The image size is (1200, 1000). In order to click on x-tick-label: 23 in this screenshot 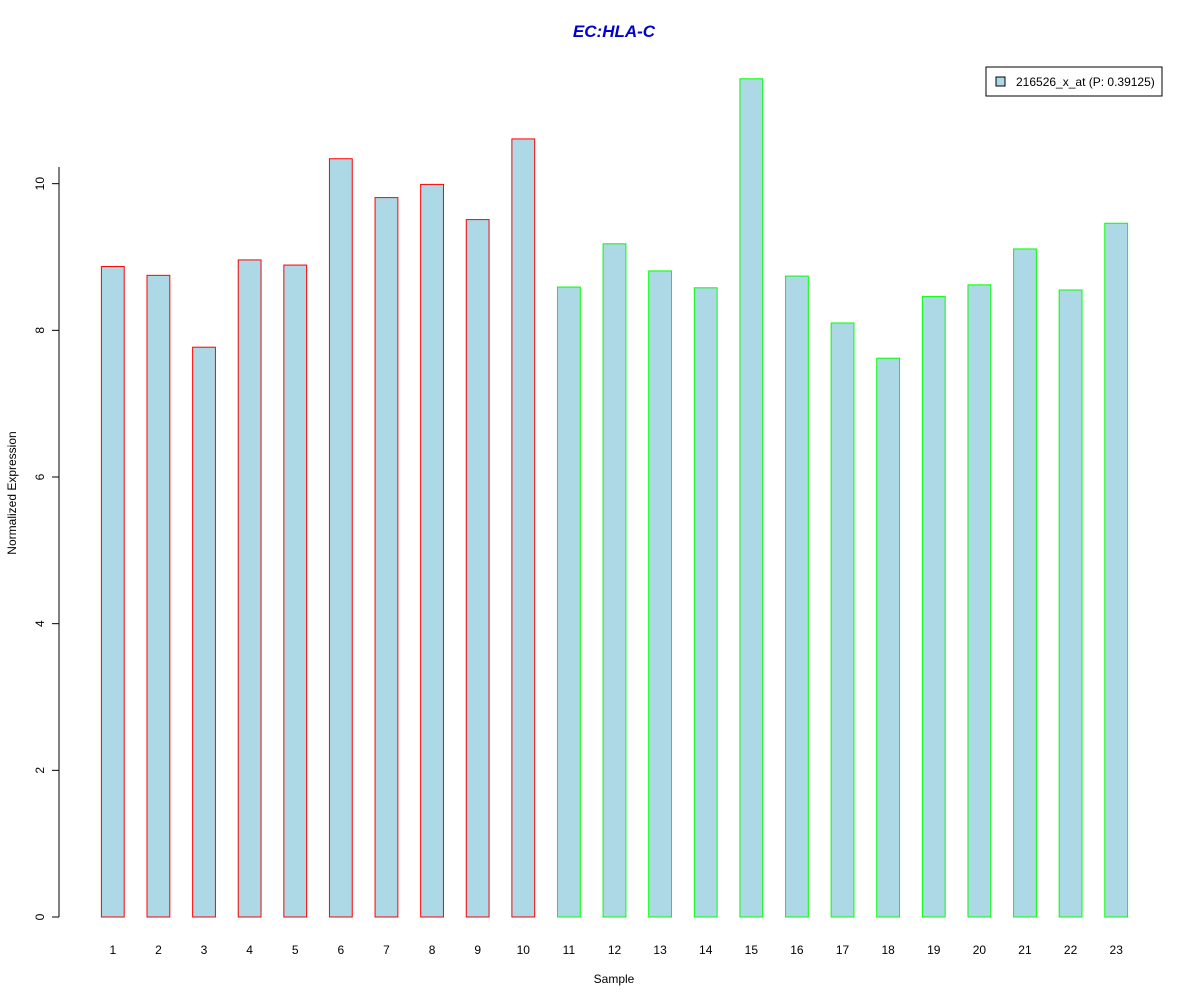, I will do `click(1117, 950)`.